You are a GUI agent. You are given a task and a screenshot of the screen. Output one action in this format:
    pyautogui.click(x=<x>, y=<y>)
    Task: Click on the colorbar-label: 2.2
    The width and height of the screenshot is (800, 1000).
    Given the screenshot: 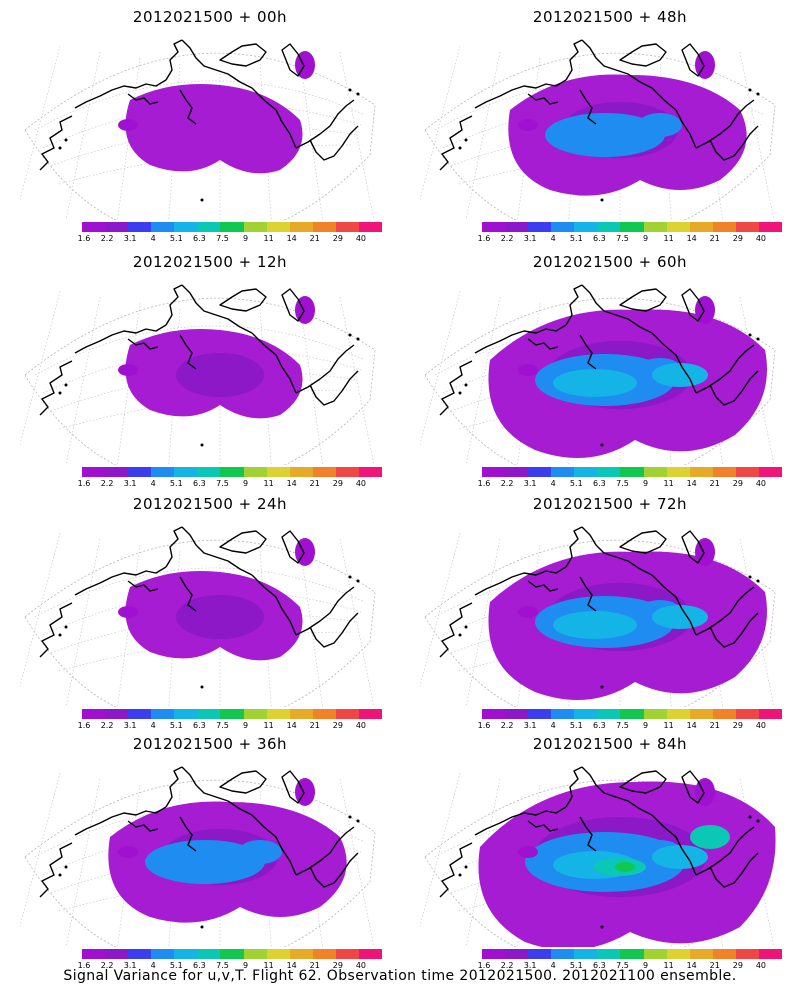 What is the action you would take?
    pyautogui.click(x=107, y=725)
    